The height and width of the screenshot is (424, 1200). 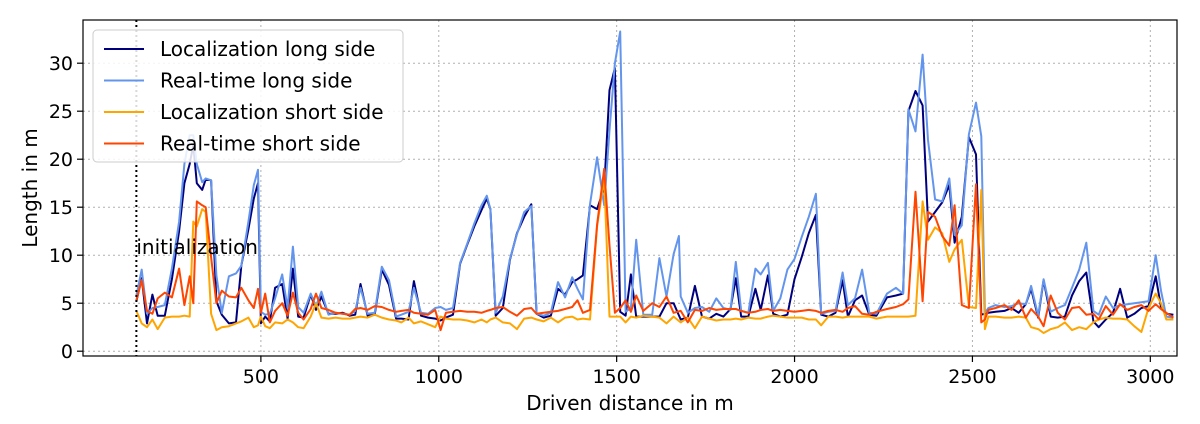 I want to click on y-tick-label-5: 25, so click(x=61, y=112).